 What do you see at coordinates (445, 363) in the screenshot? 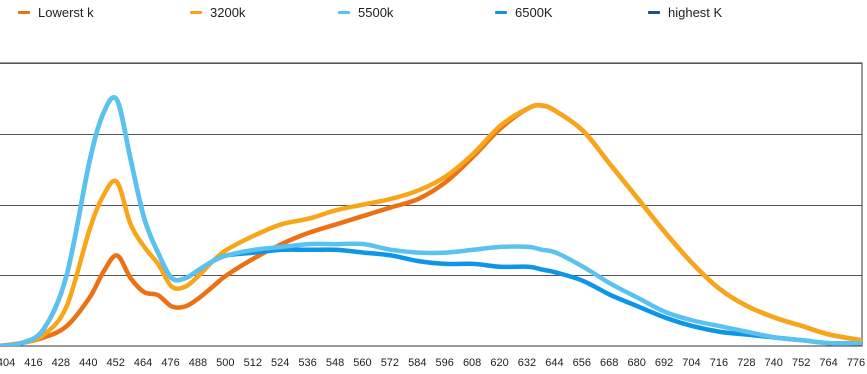
I see `x-tick-label: 596` at bounding box center [445, 363].